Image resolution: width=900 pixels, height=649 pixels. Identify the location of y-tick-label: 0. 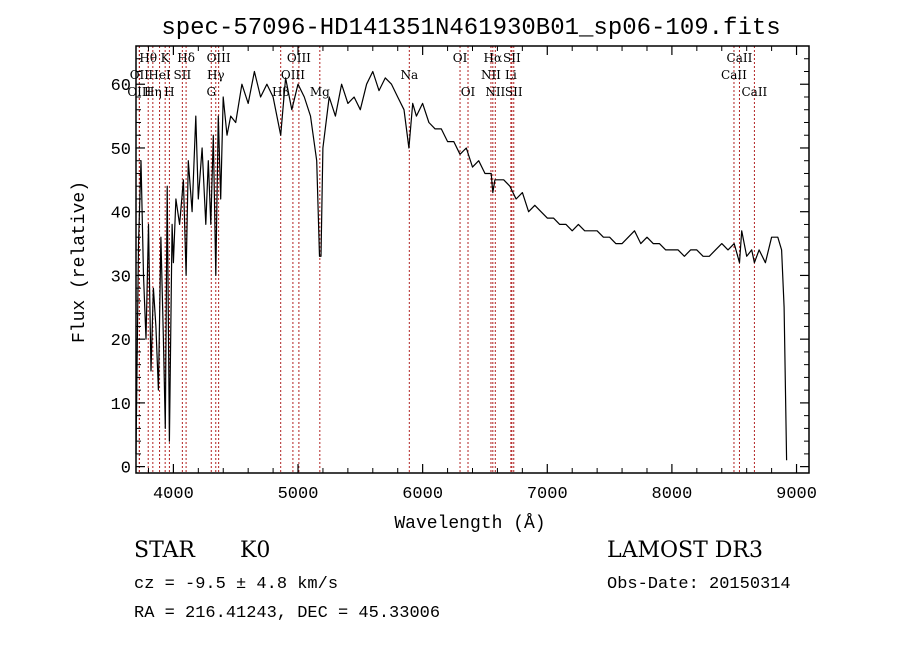
(126, 469).